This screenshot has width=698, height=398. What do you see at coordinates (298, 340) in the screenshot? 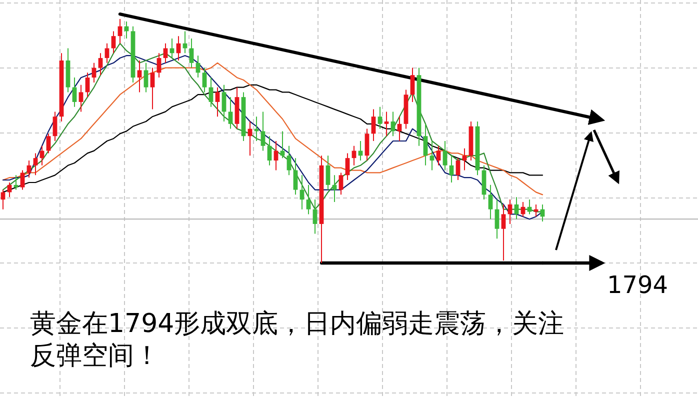
I see `text: 黄金在1794形成双底，日内偏弱走震荡，关注反弹空间！` at bounding box center [298, 340].